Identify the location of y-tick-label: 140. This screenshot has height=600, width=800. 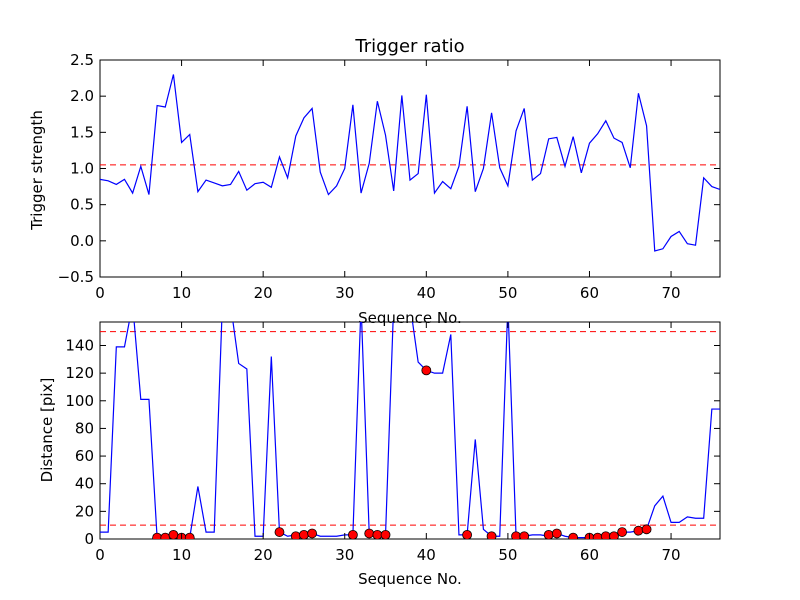
(79, 345).